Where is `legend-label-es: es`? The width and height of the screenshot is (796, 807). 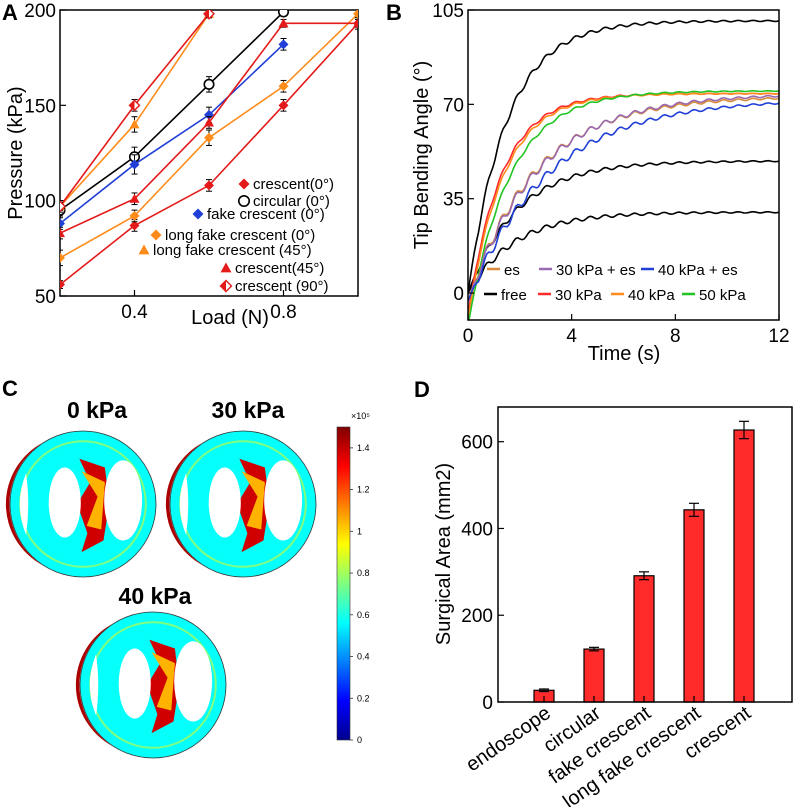 legend-label-es: es is located at coordinates (512, 270).